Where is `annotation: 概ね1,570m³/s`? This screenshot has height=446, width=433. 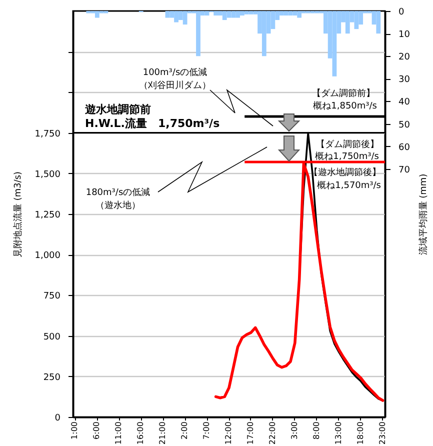 annotation: 概ね1,570m³/s is located at coordinates (349, 185).